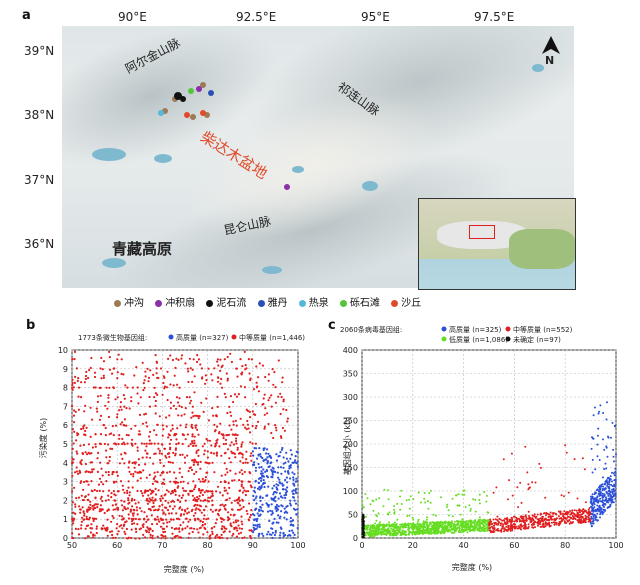  Describe the element at coordinates (129, 301) in the screenshot. I see `legend-item-gully: 冲沟` at that location.